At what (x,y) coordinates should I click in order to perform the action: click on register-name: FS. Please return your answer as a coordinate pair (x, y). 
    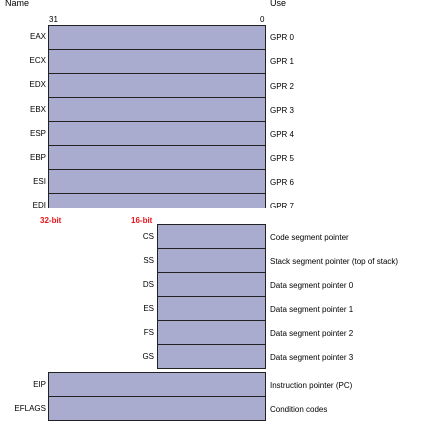
    Looking at the image, I should click on (148, 332).